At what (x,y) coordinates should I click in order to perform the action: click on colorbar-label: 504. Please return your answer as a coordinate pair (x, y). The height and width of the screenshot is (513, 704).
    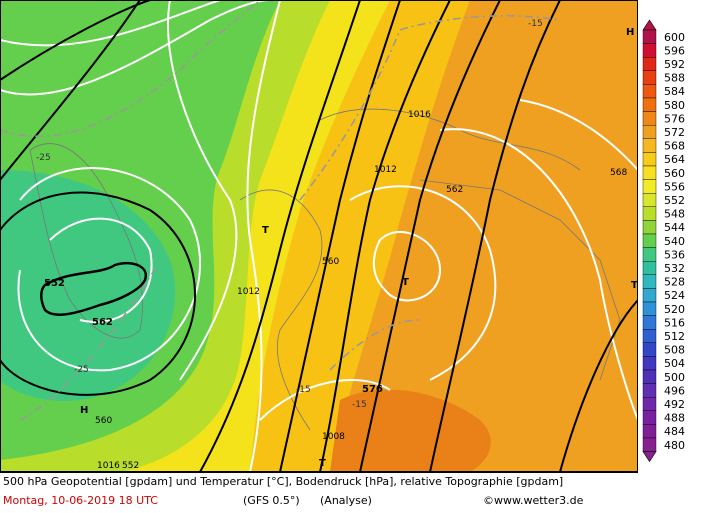
    Looking at the image, I should click on (674, 363).